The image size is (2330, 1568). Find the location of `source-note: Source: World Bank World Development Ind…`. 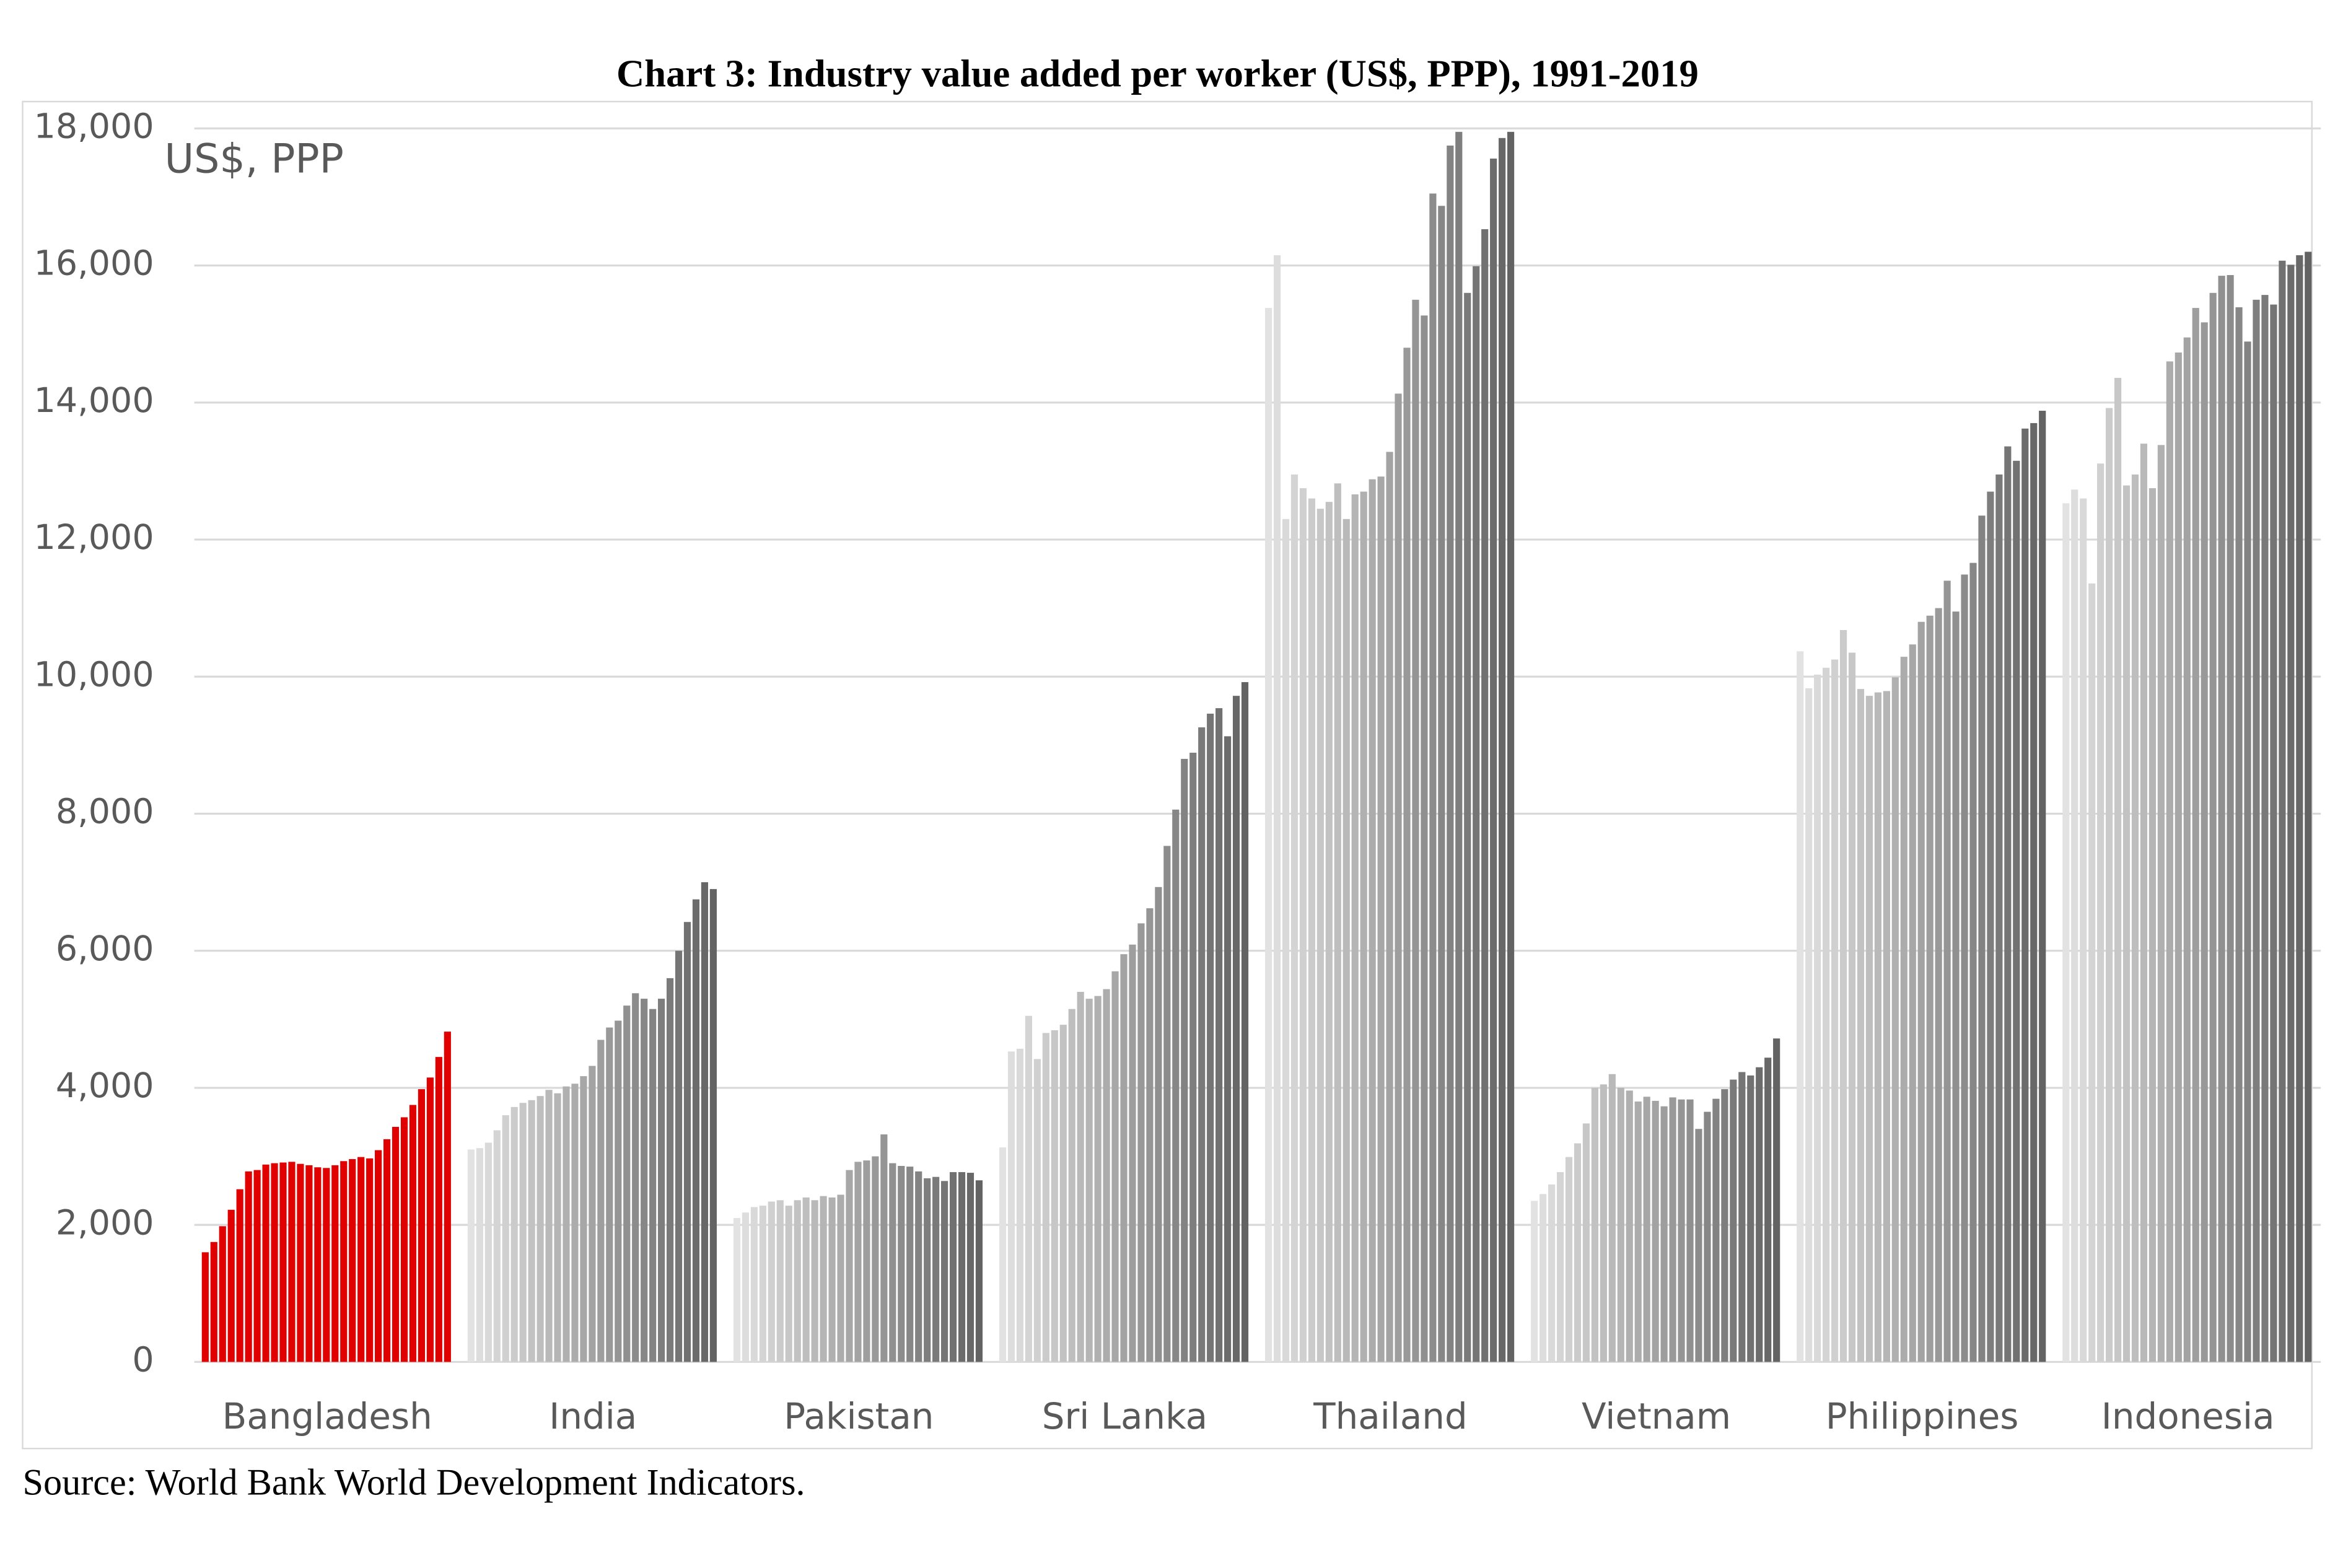

source-note: Source: World Bank World Development Ind… is located at coordinates (413, 1482).